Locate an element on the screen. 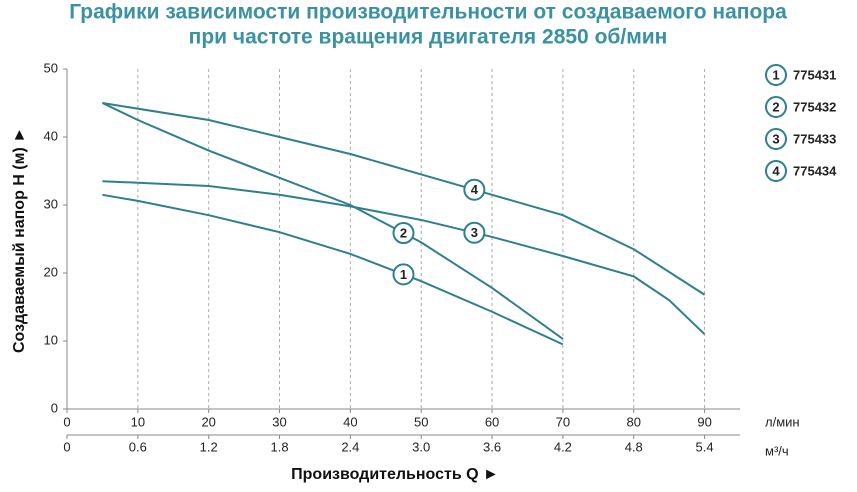  legend-marker-label: 4 is located at coordinates (776, 170).